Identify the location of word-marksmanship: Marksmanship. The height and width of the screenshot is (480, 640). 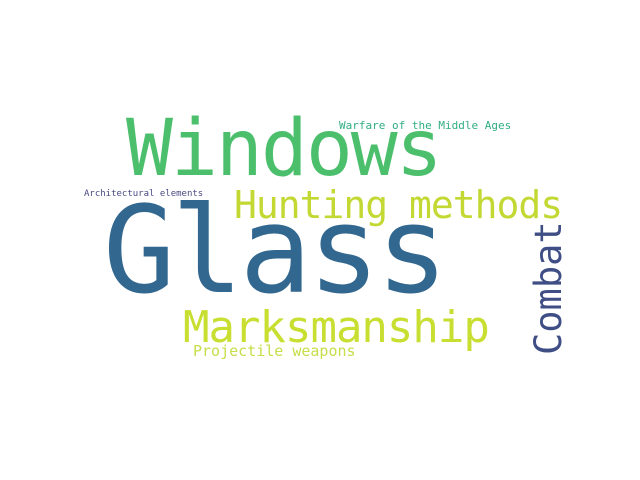
(336, 327).